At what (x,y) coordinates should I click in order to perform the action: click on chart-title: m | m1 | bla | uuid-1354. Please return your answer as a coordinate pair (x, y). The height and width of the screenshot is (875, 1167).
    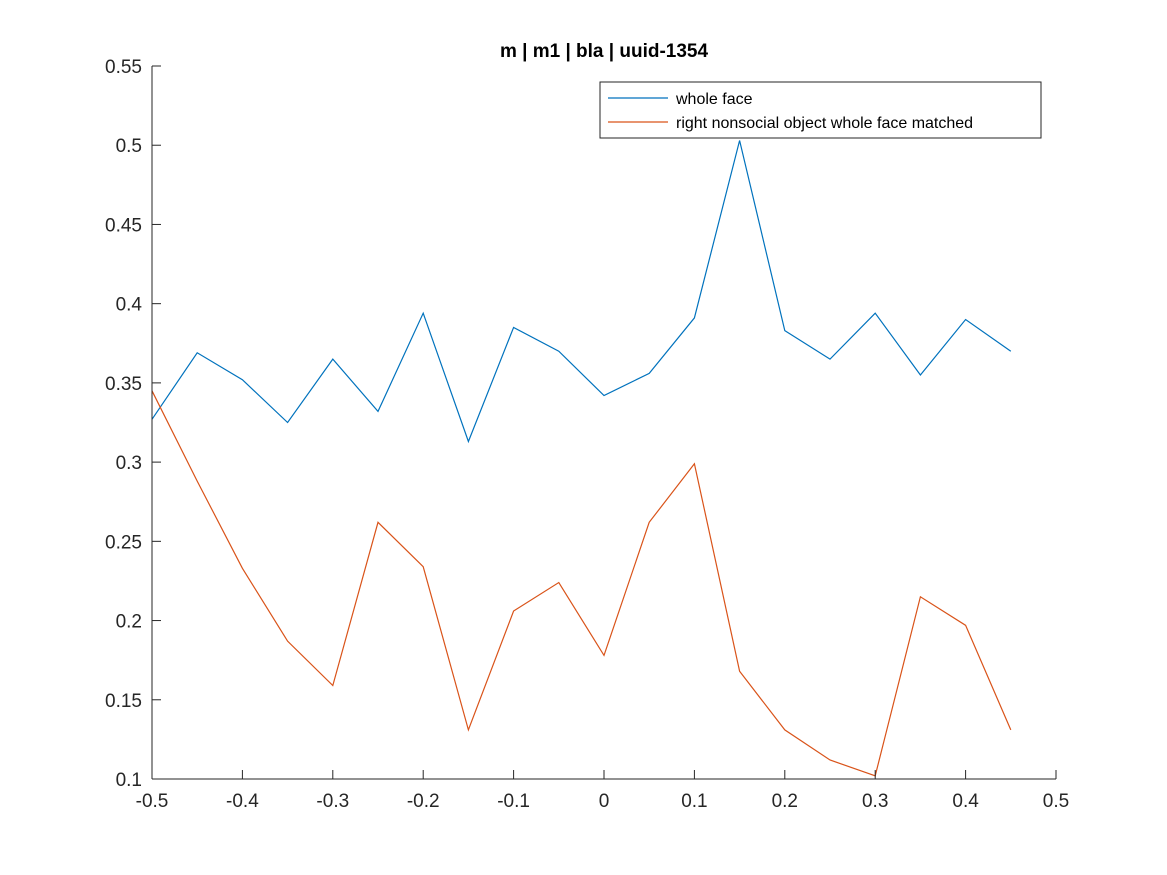
    Looking at the image, I should click on (604, 51).